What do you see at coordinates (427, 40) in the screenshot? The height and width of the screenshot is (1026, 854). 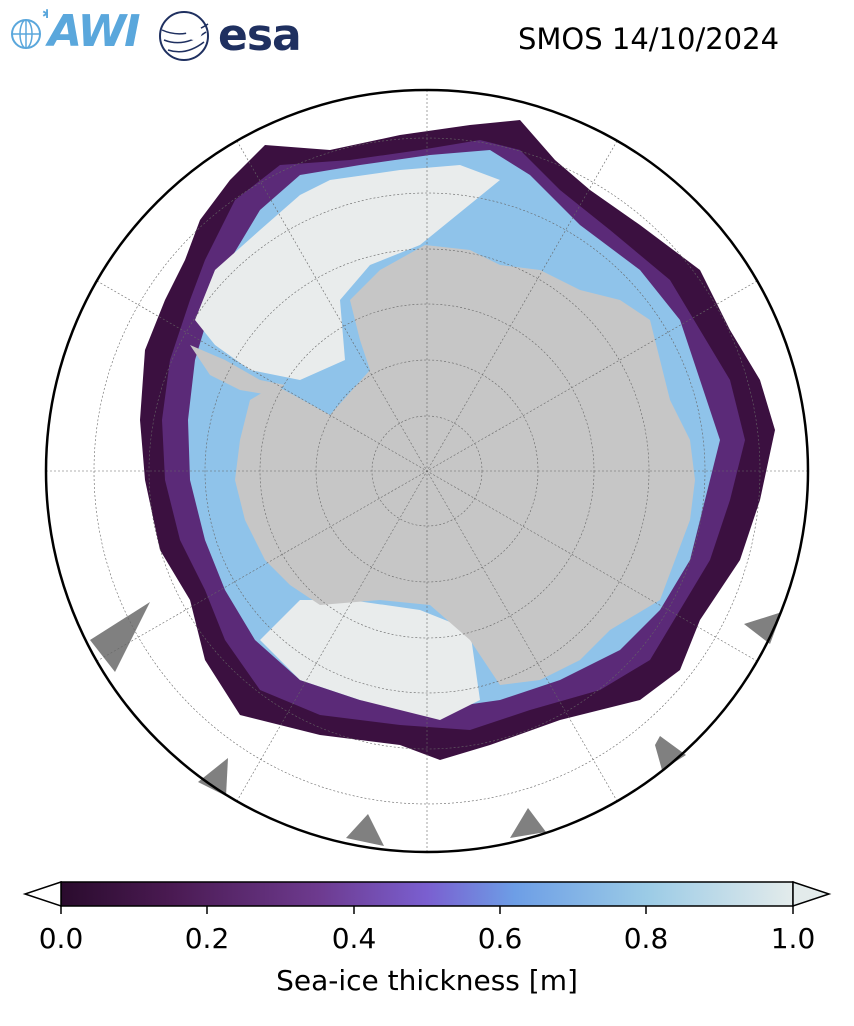 I see `header: ✱ AWI esa SMOS 14/10/2024` at bounding box center [427, 40].